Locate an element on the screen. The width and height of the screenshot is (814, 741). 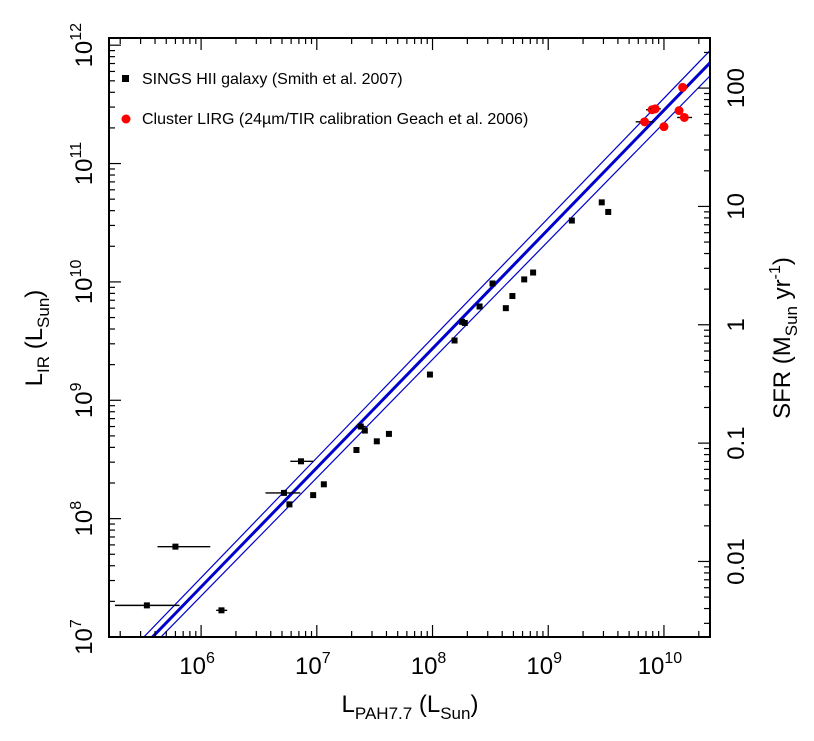
y-axis-ticks: 107 108 109 1010 1011 1012 is located at coordinates (94, 339).